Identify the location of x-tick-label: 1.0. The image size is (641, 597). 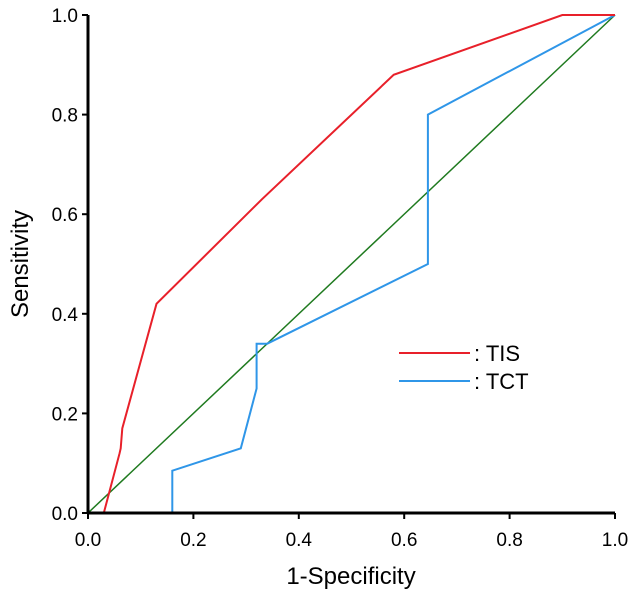
(615, 540).